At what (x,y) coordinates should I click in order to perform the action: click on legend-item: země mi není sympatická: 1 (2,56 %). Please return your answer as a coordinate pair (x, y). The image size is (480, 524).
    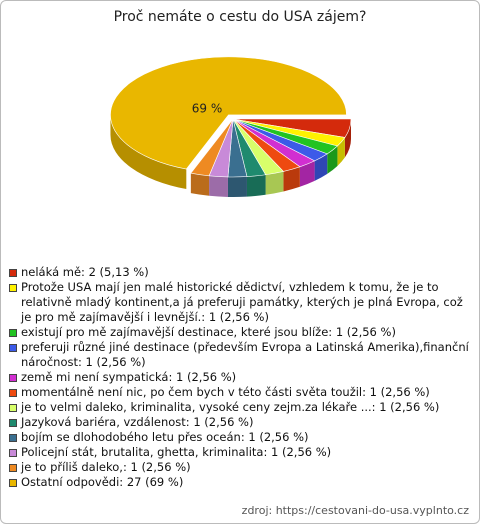
    Looking at the image, I should click on (239, 377).